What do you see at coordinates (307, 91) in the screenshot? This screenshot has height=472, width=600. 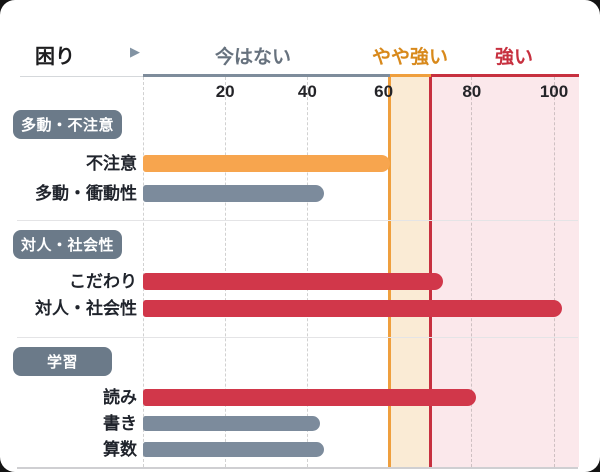 I see `tick-label-40: 40` at bounding box center [307, 91].